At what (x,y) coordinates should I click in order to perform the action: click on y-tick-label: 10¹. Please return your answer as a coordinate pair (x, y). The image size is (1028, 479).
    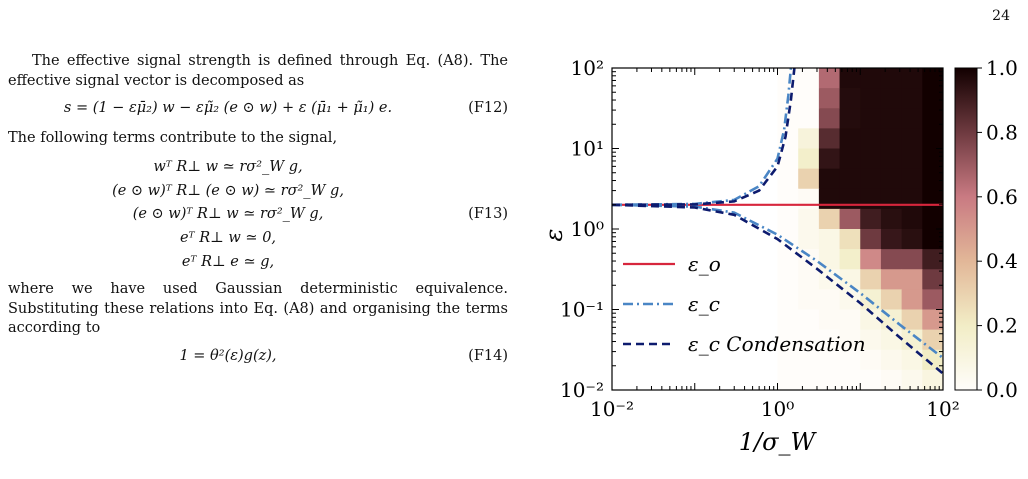
    Looking at the image, I should click on (587, 149).